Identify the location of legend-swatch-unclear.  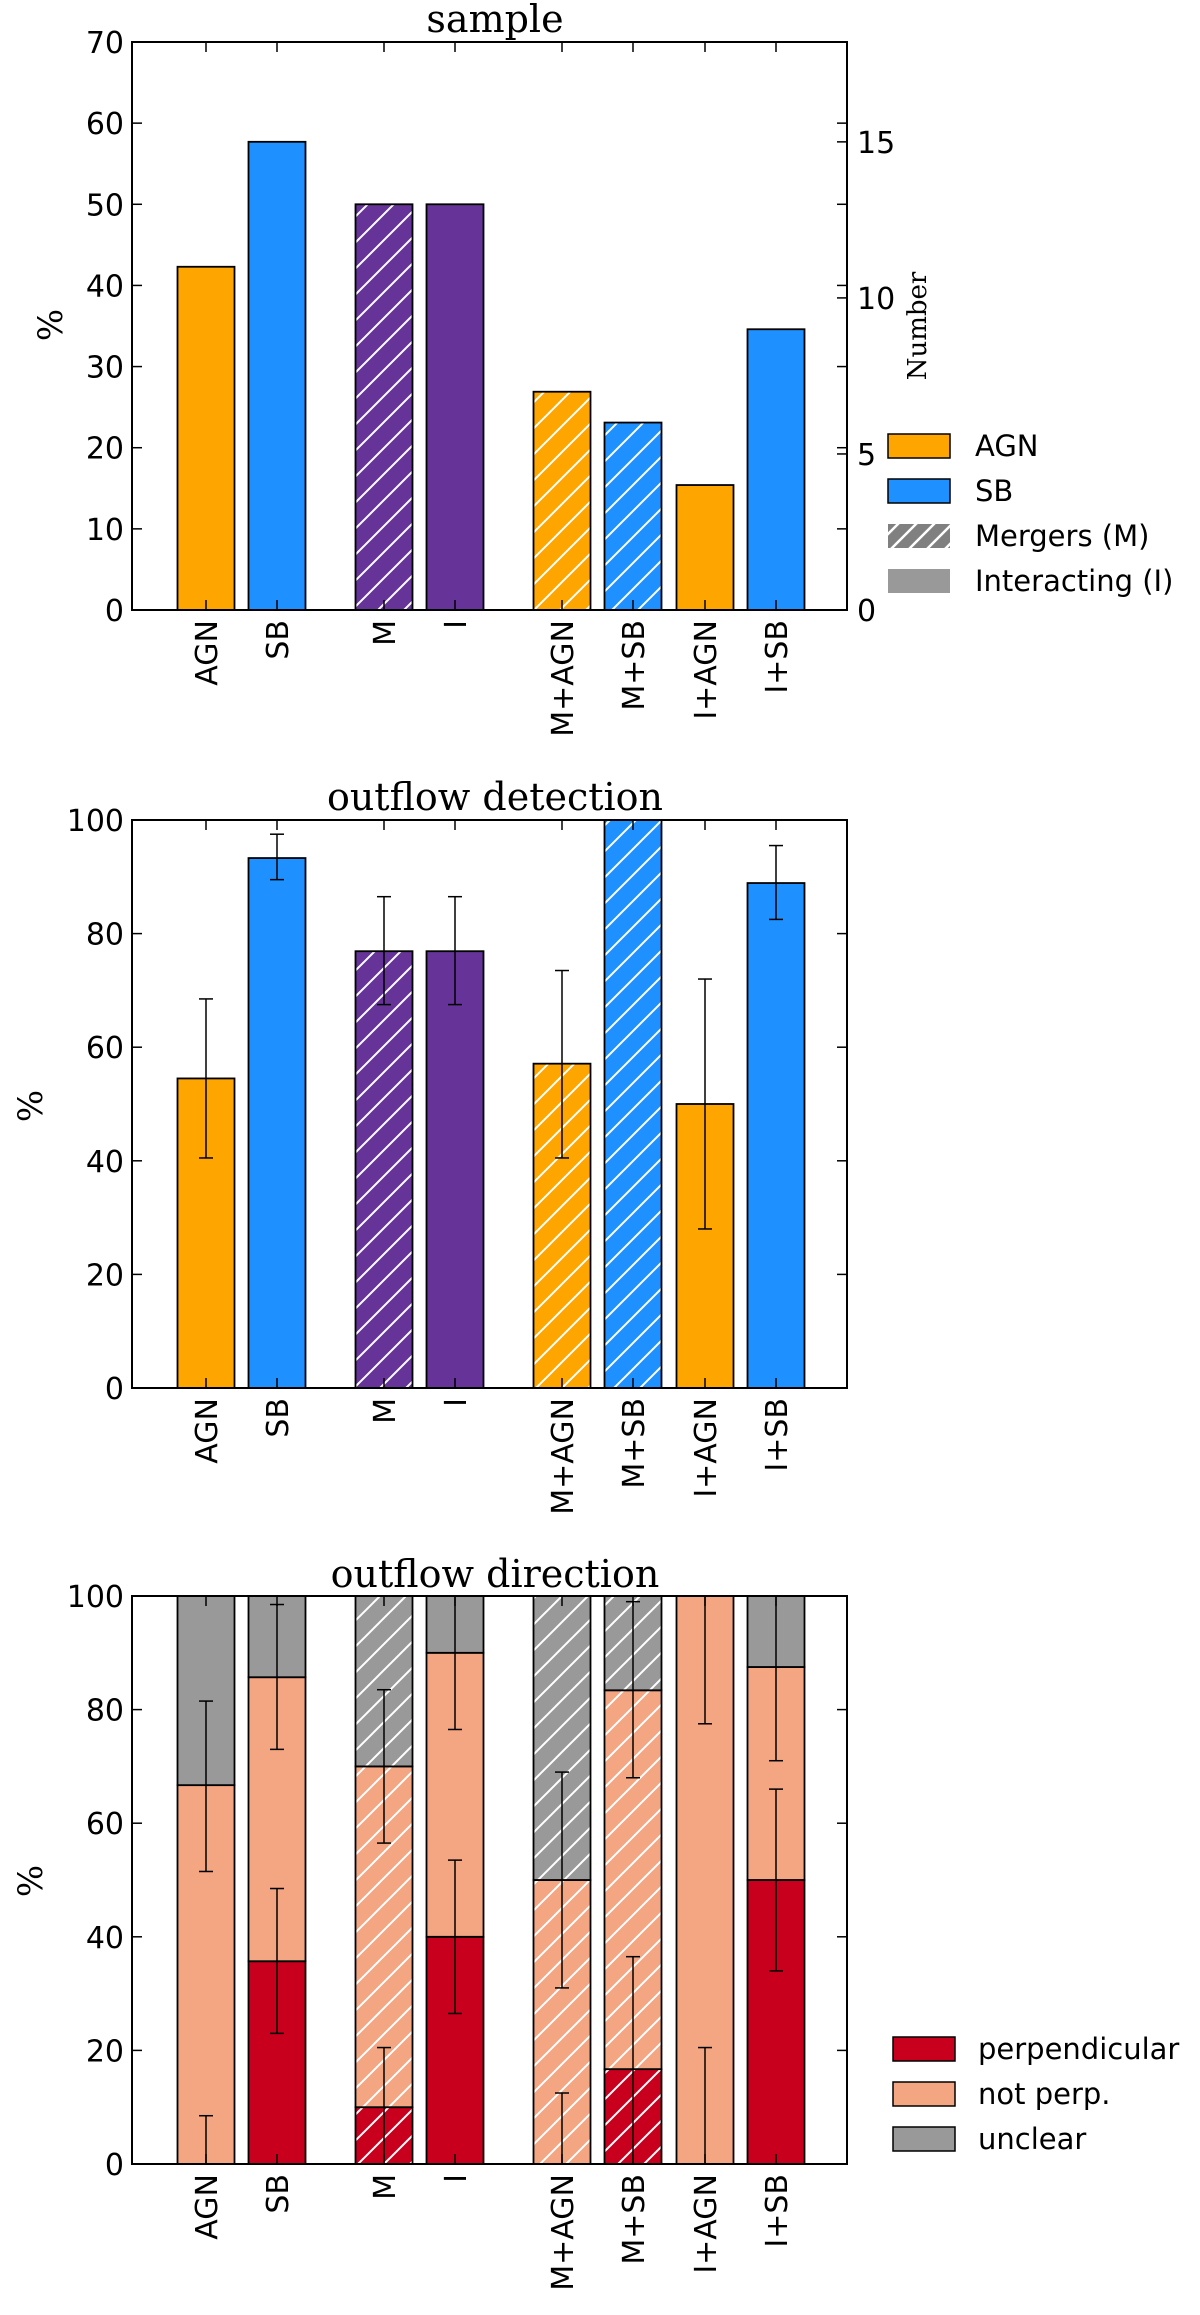
(924, 2139).